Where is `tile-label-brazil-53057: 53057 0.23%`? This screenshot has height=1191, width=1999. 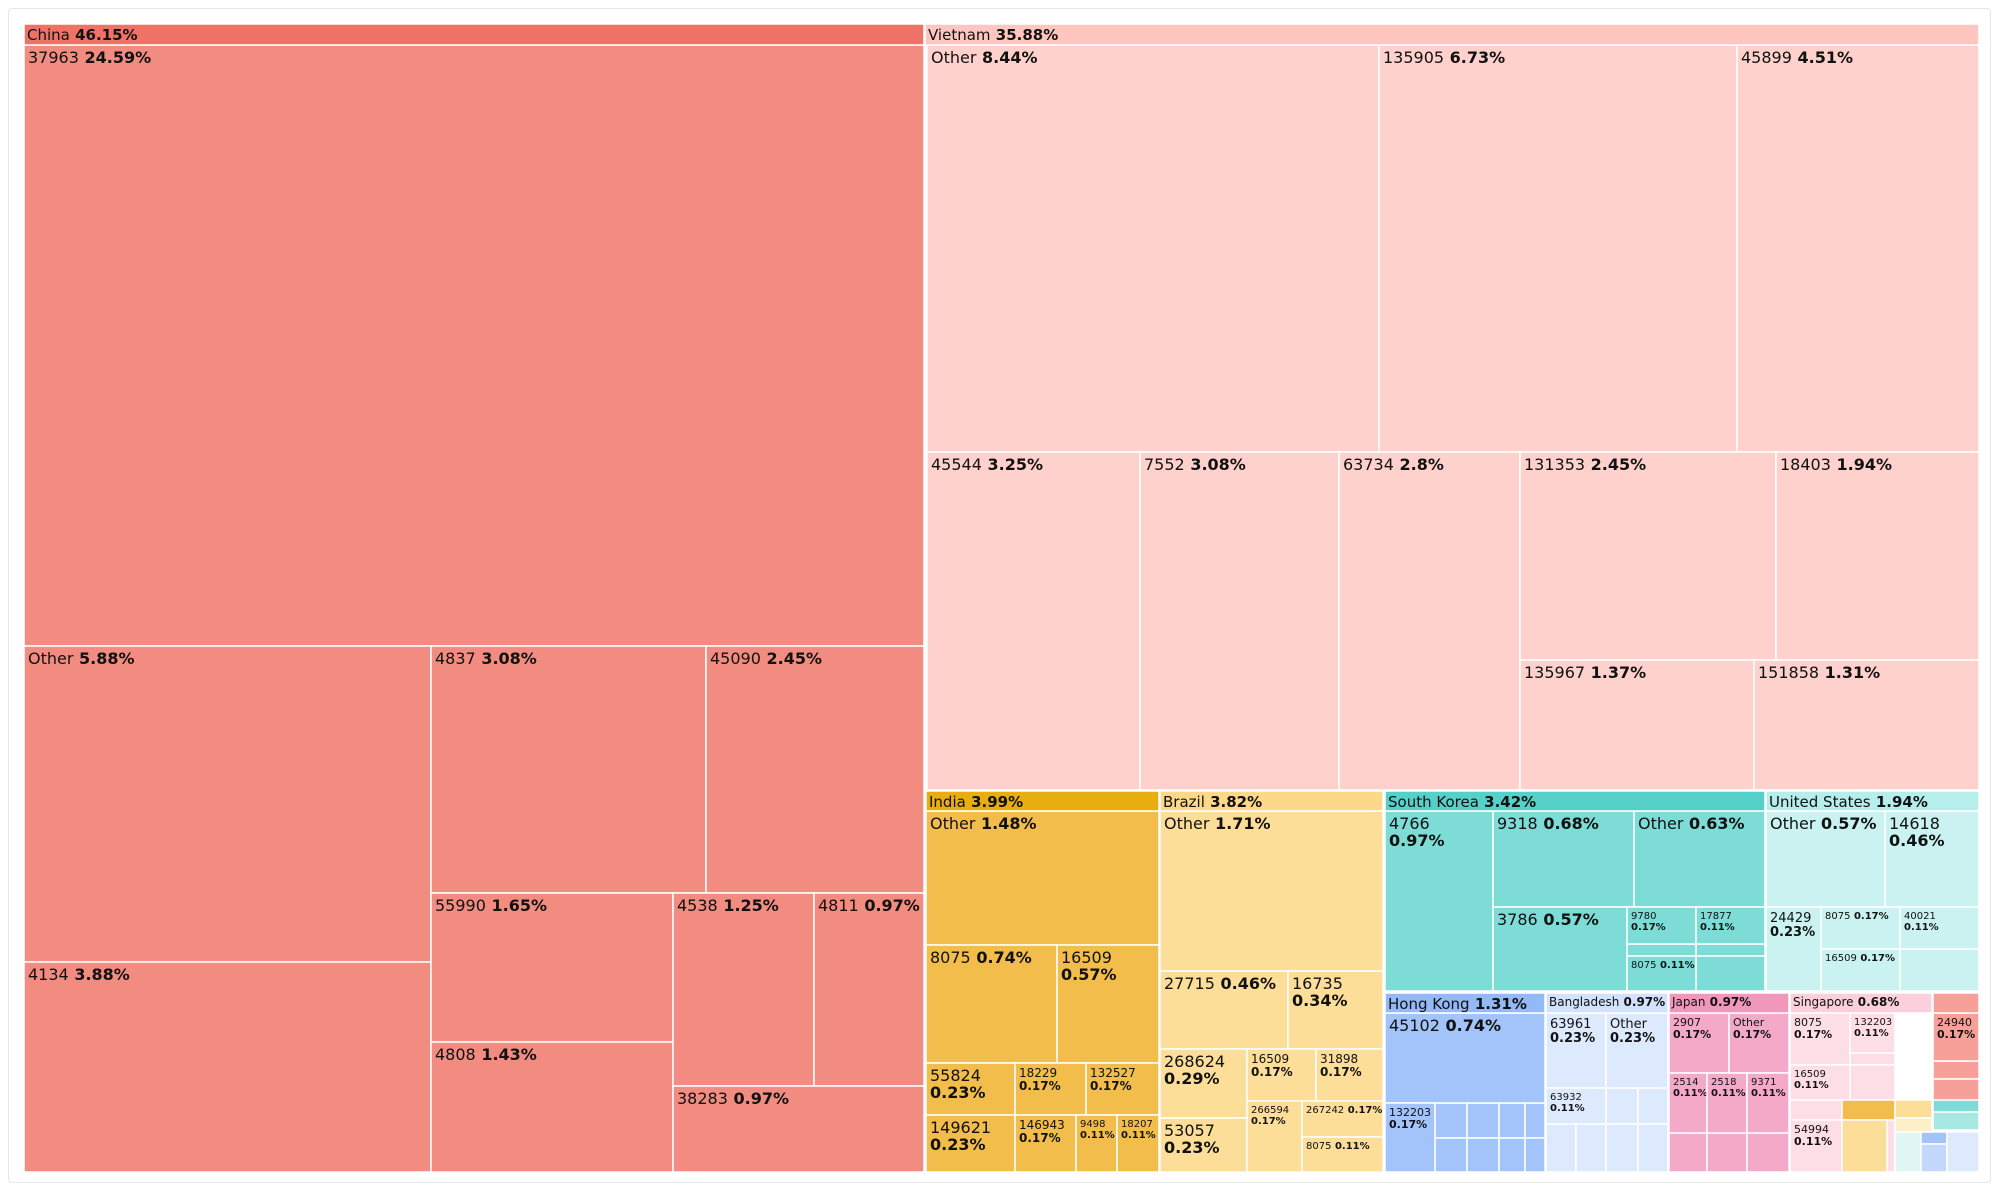 tile-label-brazil-53057: 53057 0.23% is located at coordinates (1192, 1139).